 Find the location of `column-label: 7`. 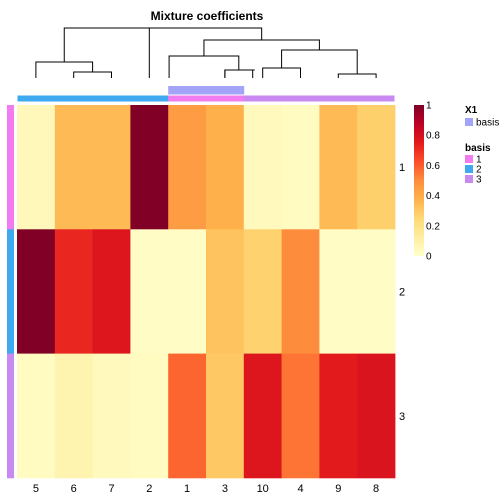

column-label: 7 is located at coordinates (111, 489).